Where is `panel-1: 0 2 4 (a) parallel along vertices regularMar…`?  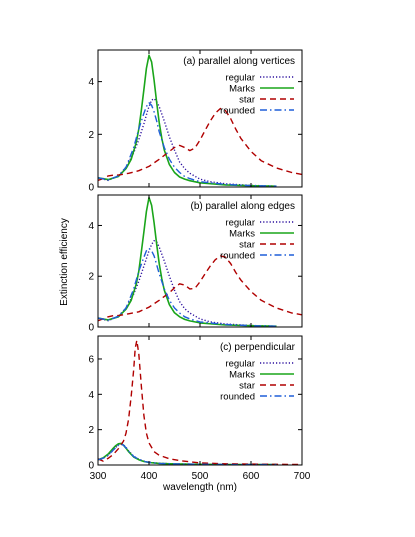
panel-1: 0 2 4 (a) parallel along vertices regularMar… is located at coordinates (195, 121).